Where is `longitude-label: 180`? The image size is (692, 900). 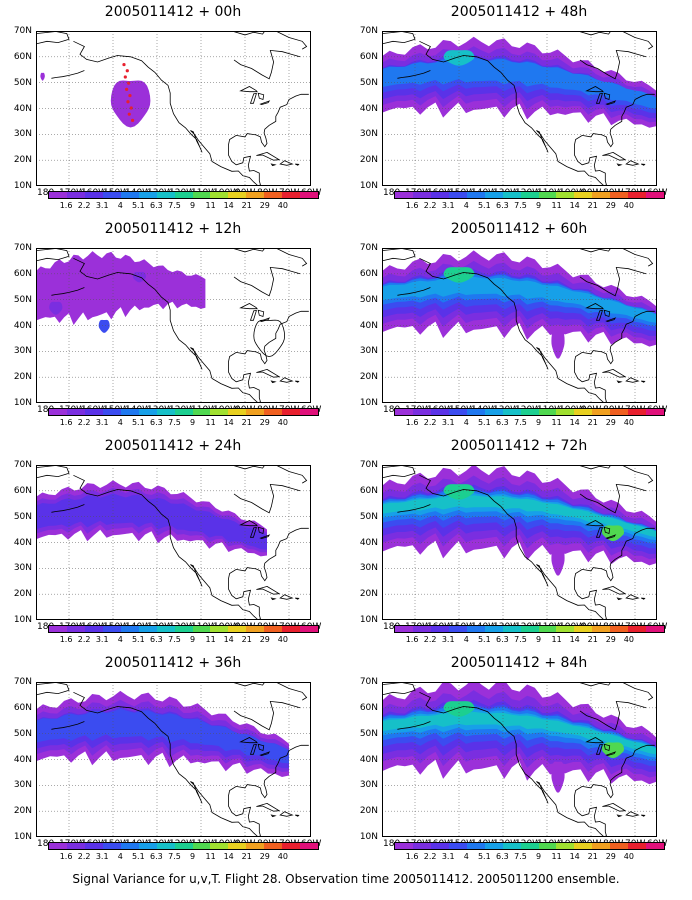
longitude-label: 180 is located at coordinates (392, 410).